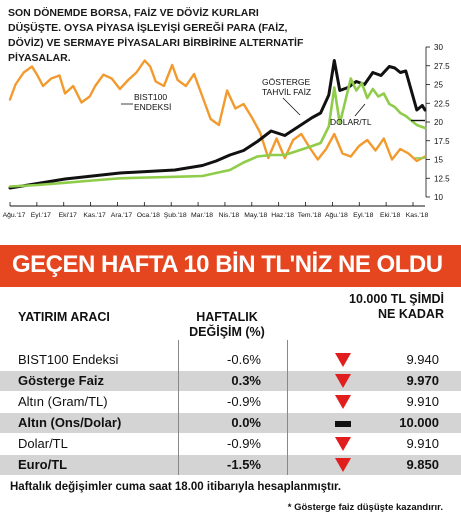 The width and height of the screenshot is (461, 527). What do you see at coordinates (229, 215) in the screenshot?
I see `x-tick-label: Nis.'18` at bounding box center [229, 215].